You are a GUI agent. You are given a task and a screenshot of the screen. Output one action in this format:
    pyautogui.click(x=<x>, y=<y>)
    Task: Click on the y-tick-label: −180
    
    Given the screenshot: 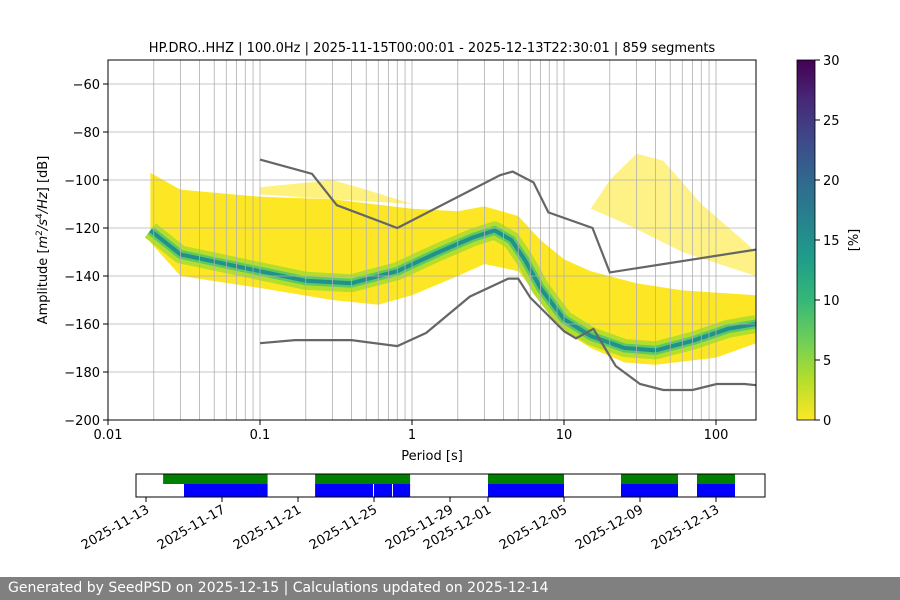 What is the action you would take?
    pyautogui.click(x=82, y=373)
    